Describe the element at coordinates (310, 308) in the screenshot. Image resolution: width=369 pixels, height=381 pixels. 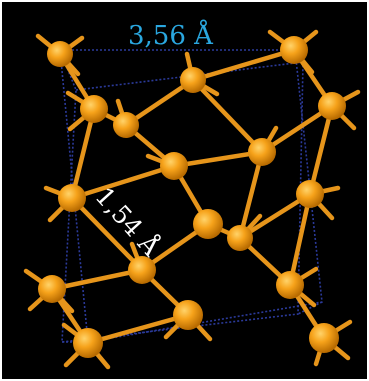
I see `cell-edge` at that location.